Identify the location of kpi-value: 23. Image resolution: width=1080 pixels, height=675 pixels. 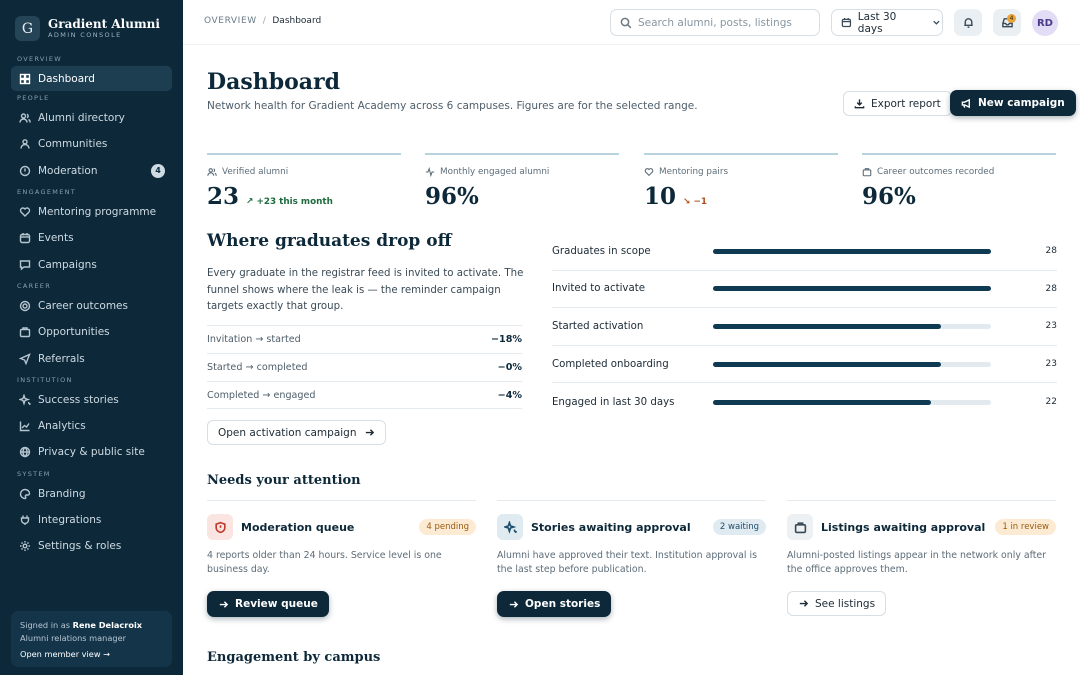
(223, 196).